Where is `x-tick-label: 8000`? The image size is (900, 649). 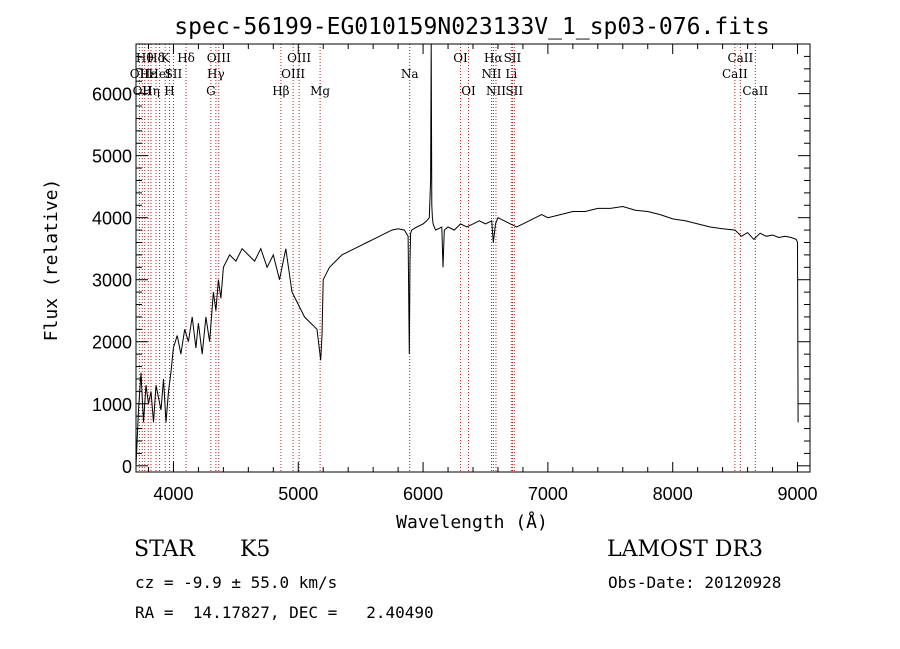
x-tick-label: 8000 is located at coordinates (673, 494).